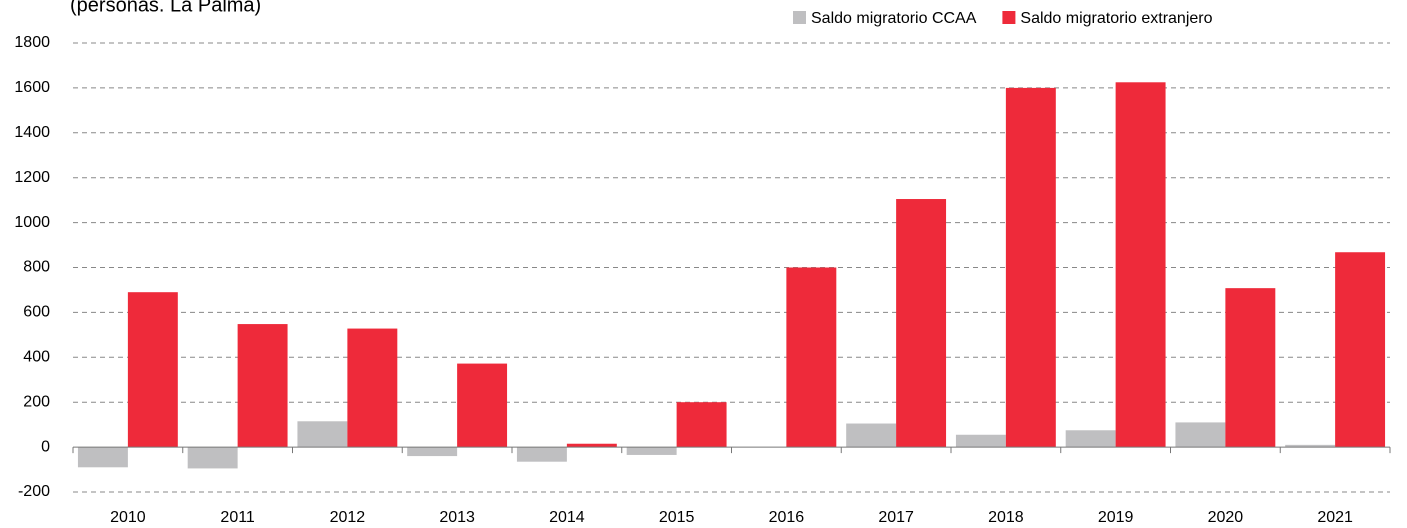  I want to click on y-tick-label: 200, so click(36, 401).